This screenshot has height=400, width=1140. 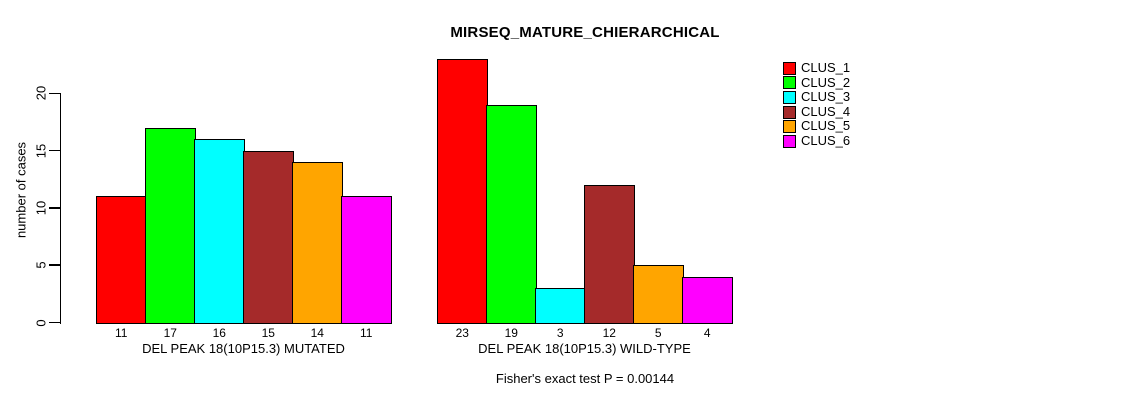 I want to click on legend-label: CLUS_2, so click(x=826, y=82).